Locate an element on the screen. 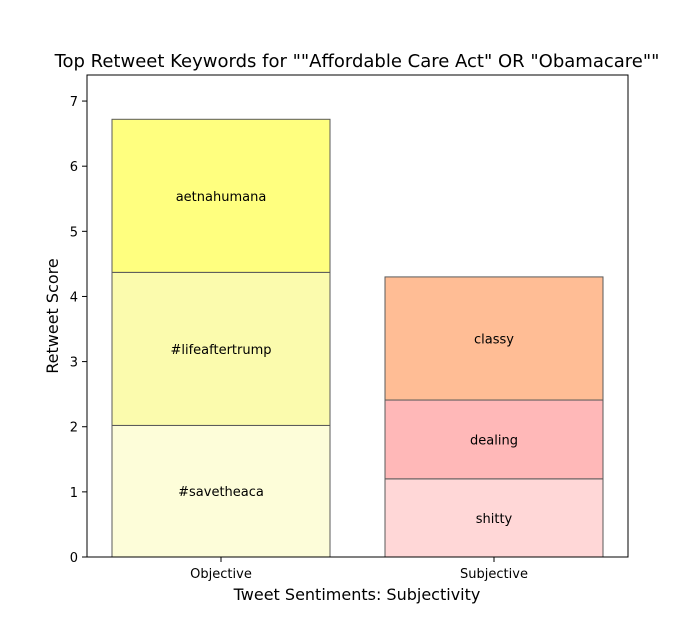  segment-label-lifeaftertrump: #lifeaftertrump is located at coordinates (220, 350).